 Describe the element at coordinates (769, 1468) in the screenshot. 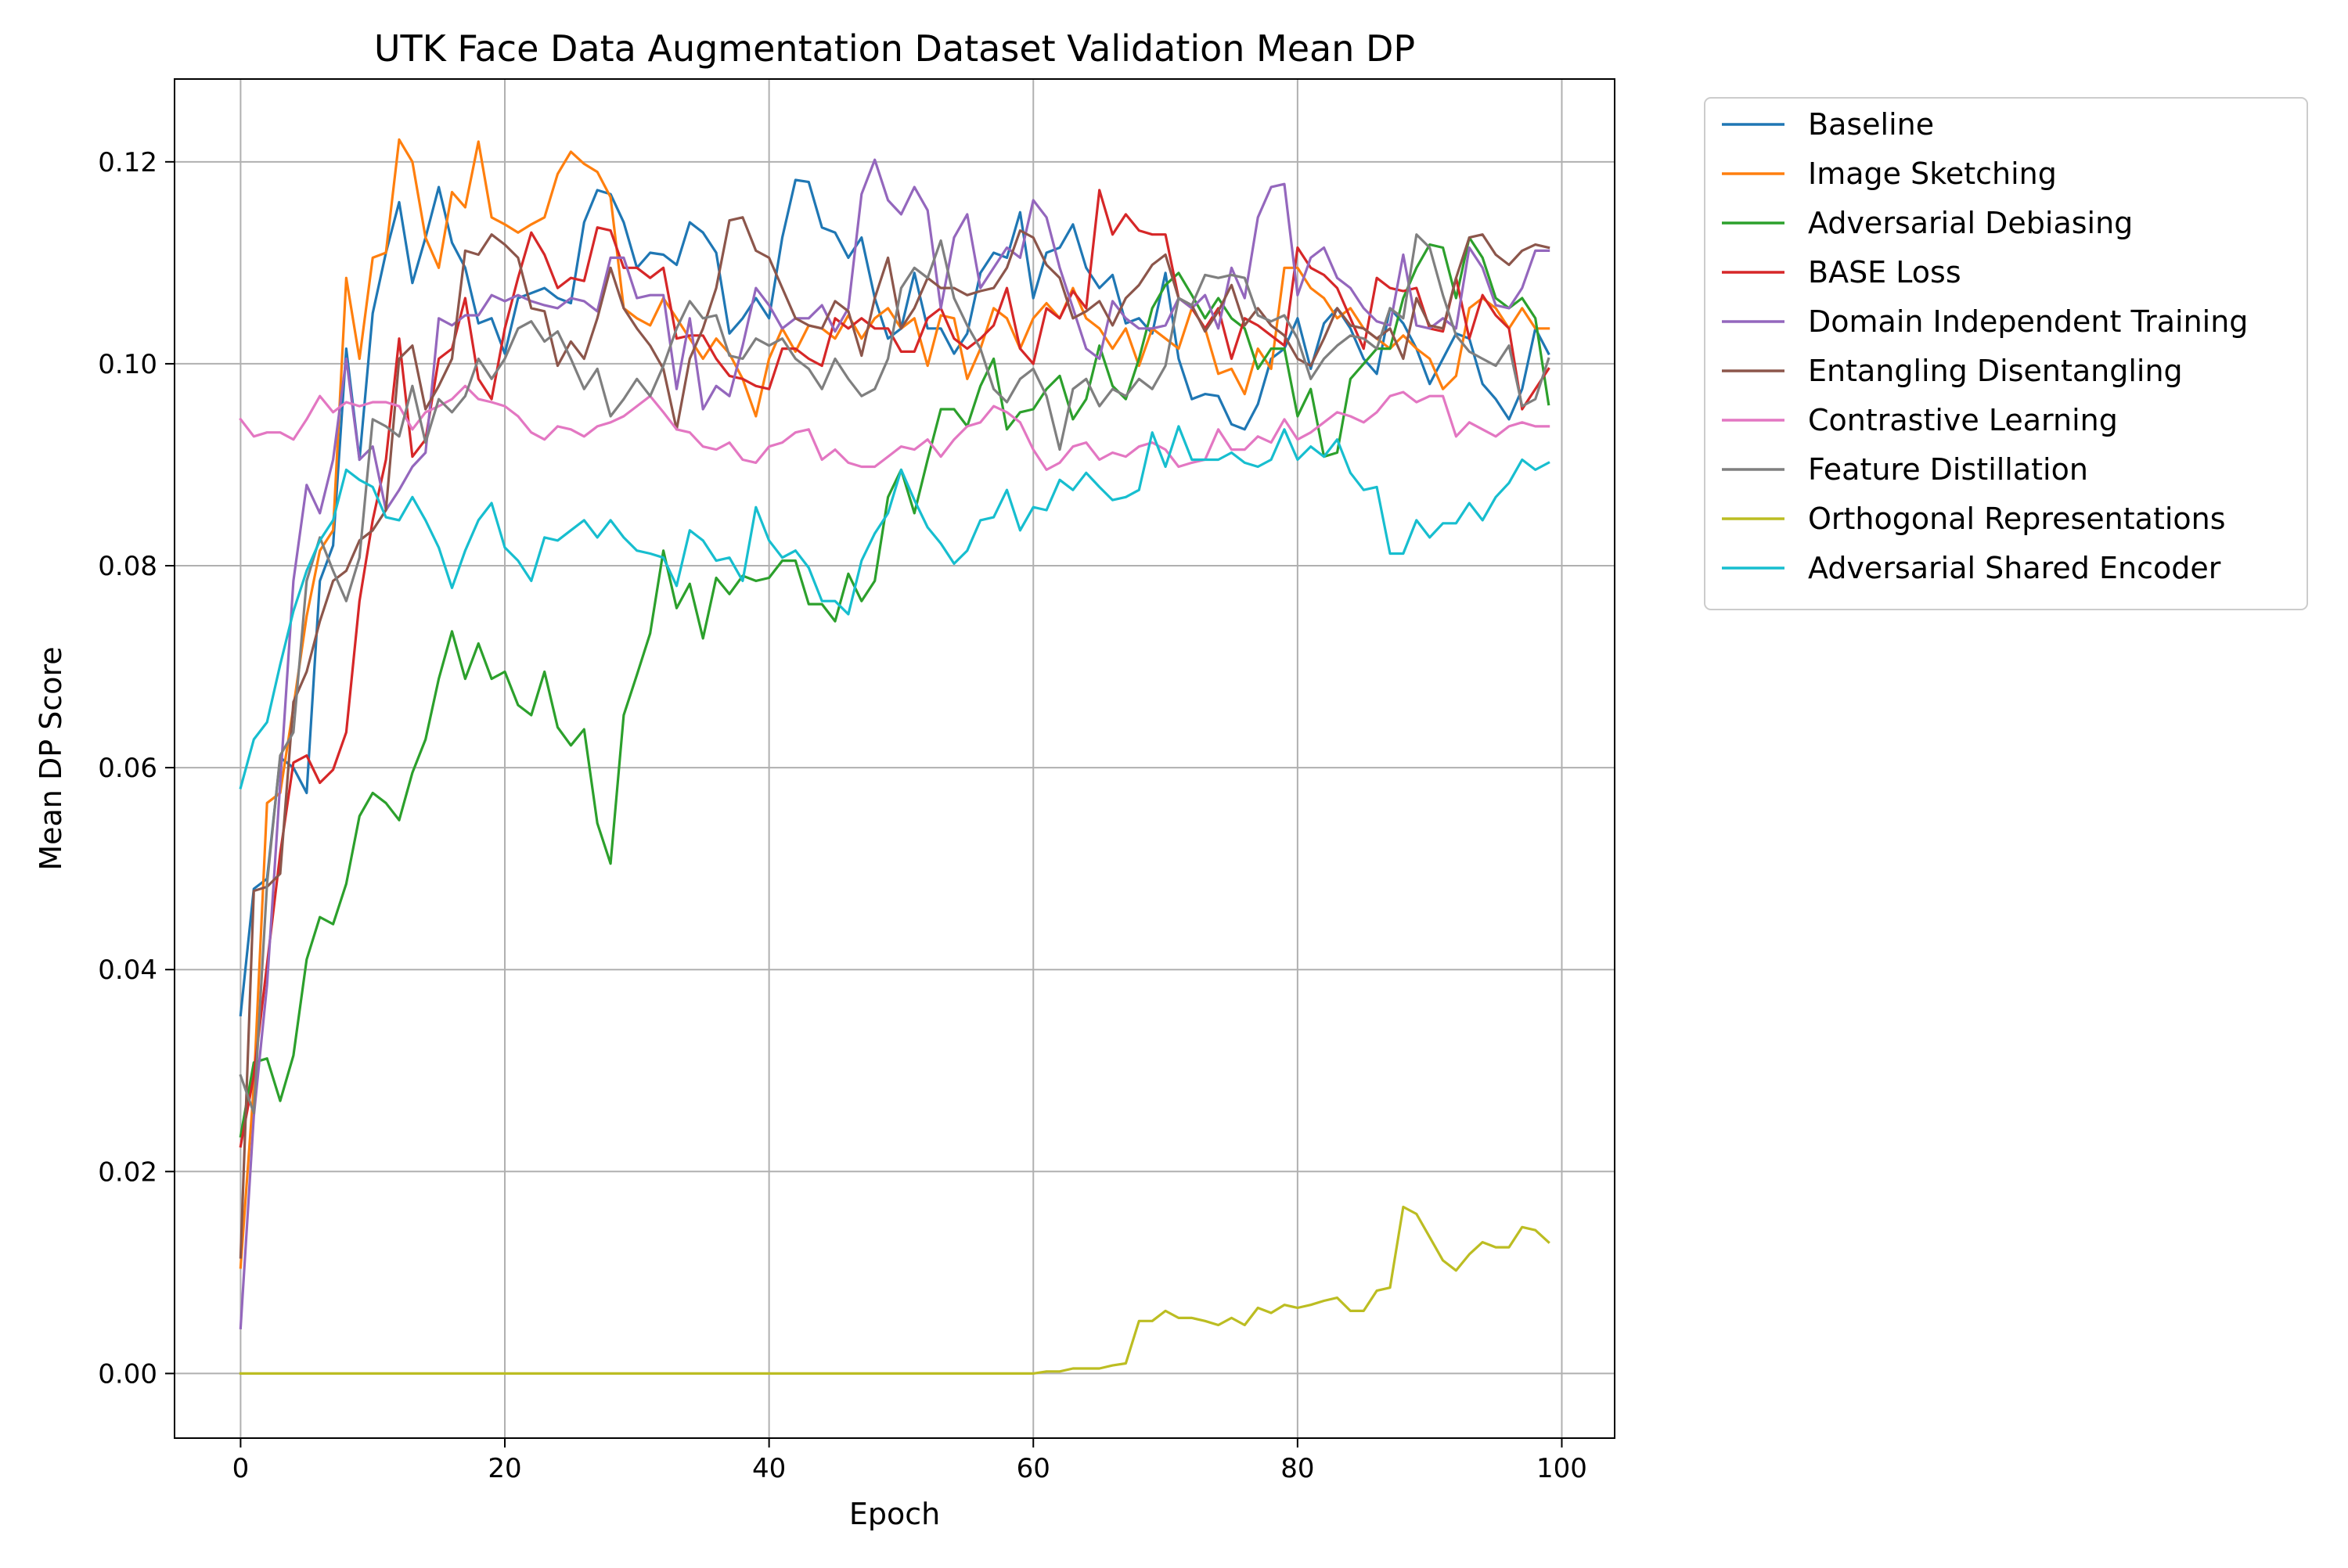

I see `x-tick-label: 40` at that location.